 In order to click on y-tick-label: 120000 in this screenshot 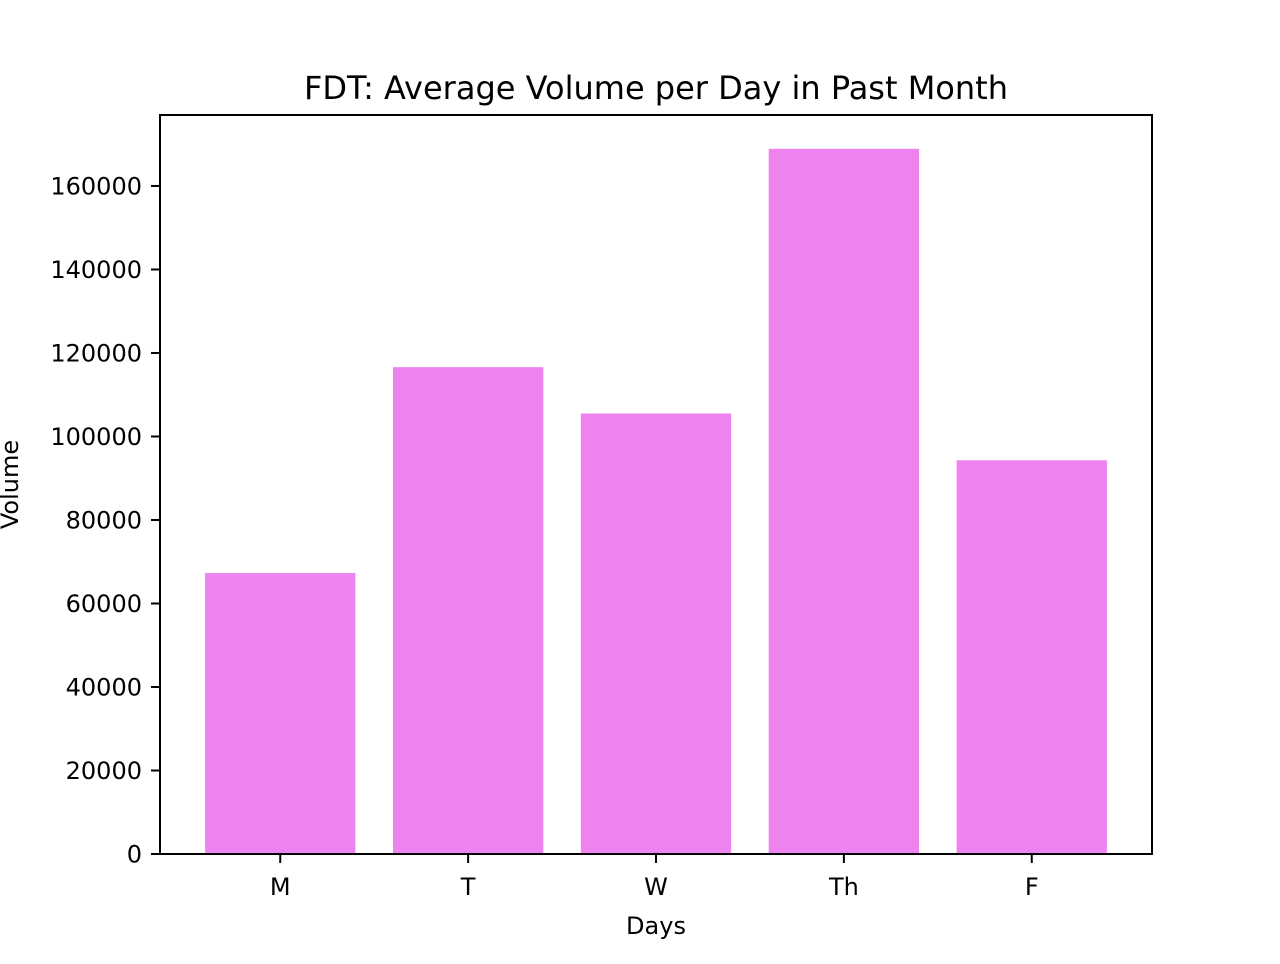, I will do `click(96, 353)`.